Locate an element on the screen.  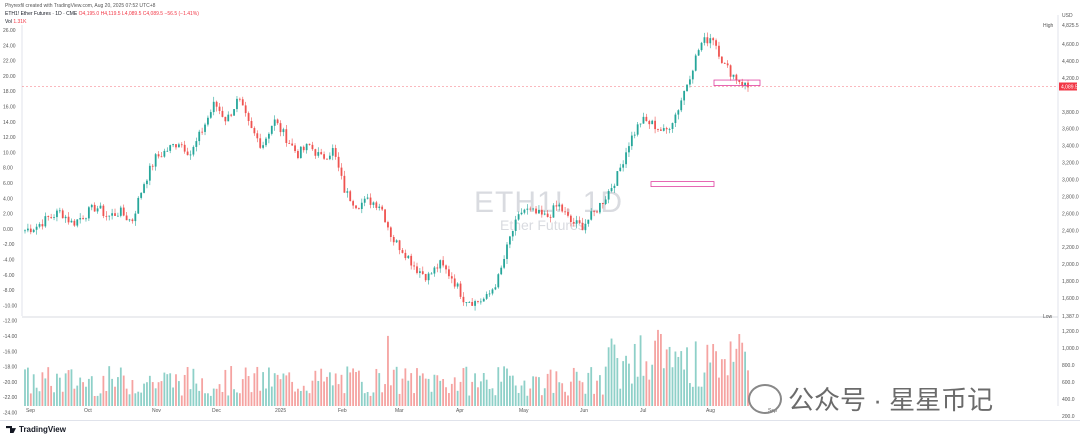
symbol-name: Ether Futures · 1D · CME is located at coordinates (49, 14).